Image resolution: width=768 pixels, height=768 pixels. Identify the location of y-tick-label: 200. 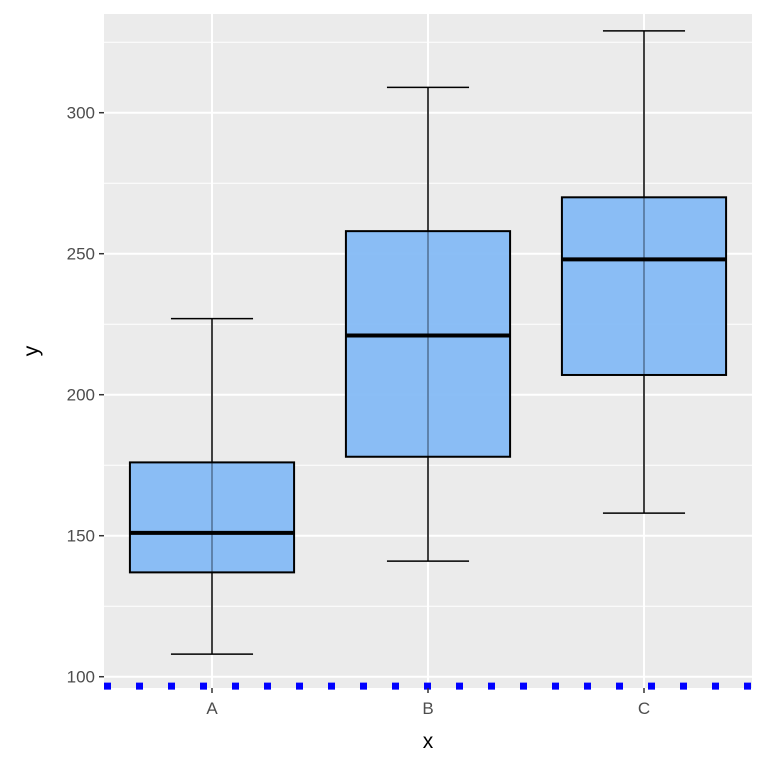
(81, 395).